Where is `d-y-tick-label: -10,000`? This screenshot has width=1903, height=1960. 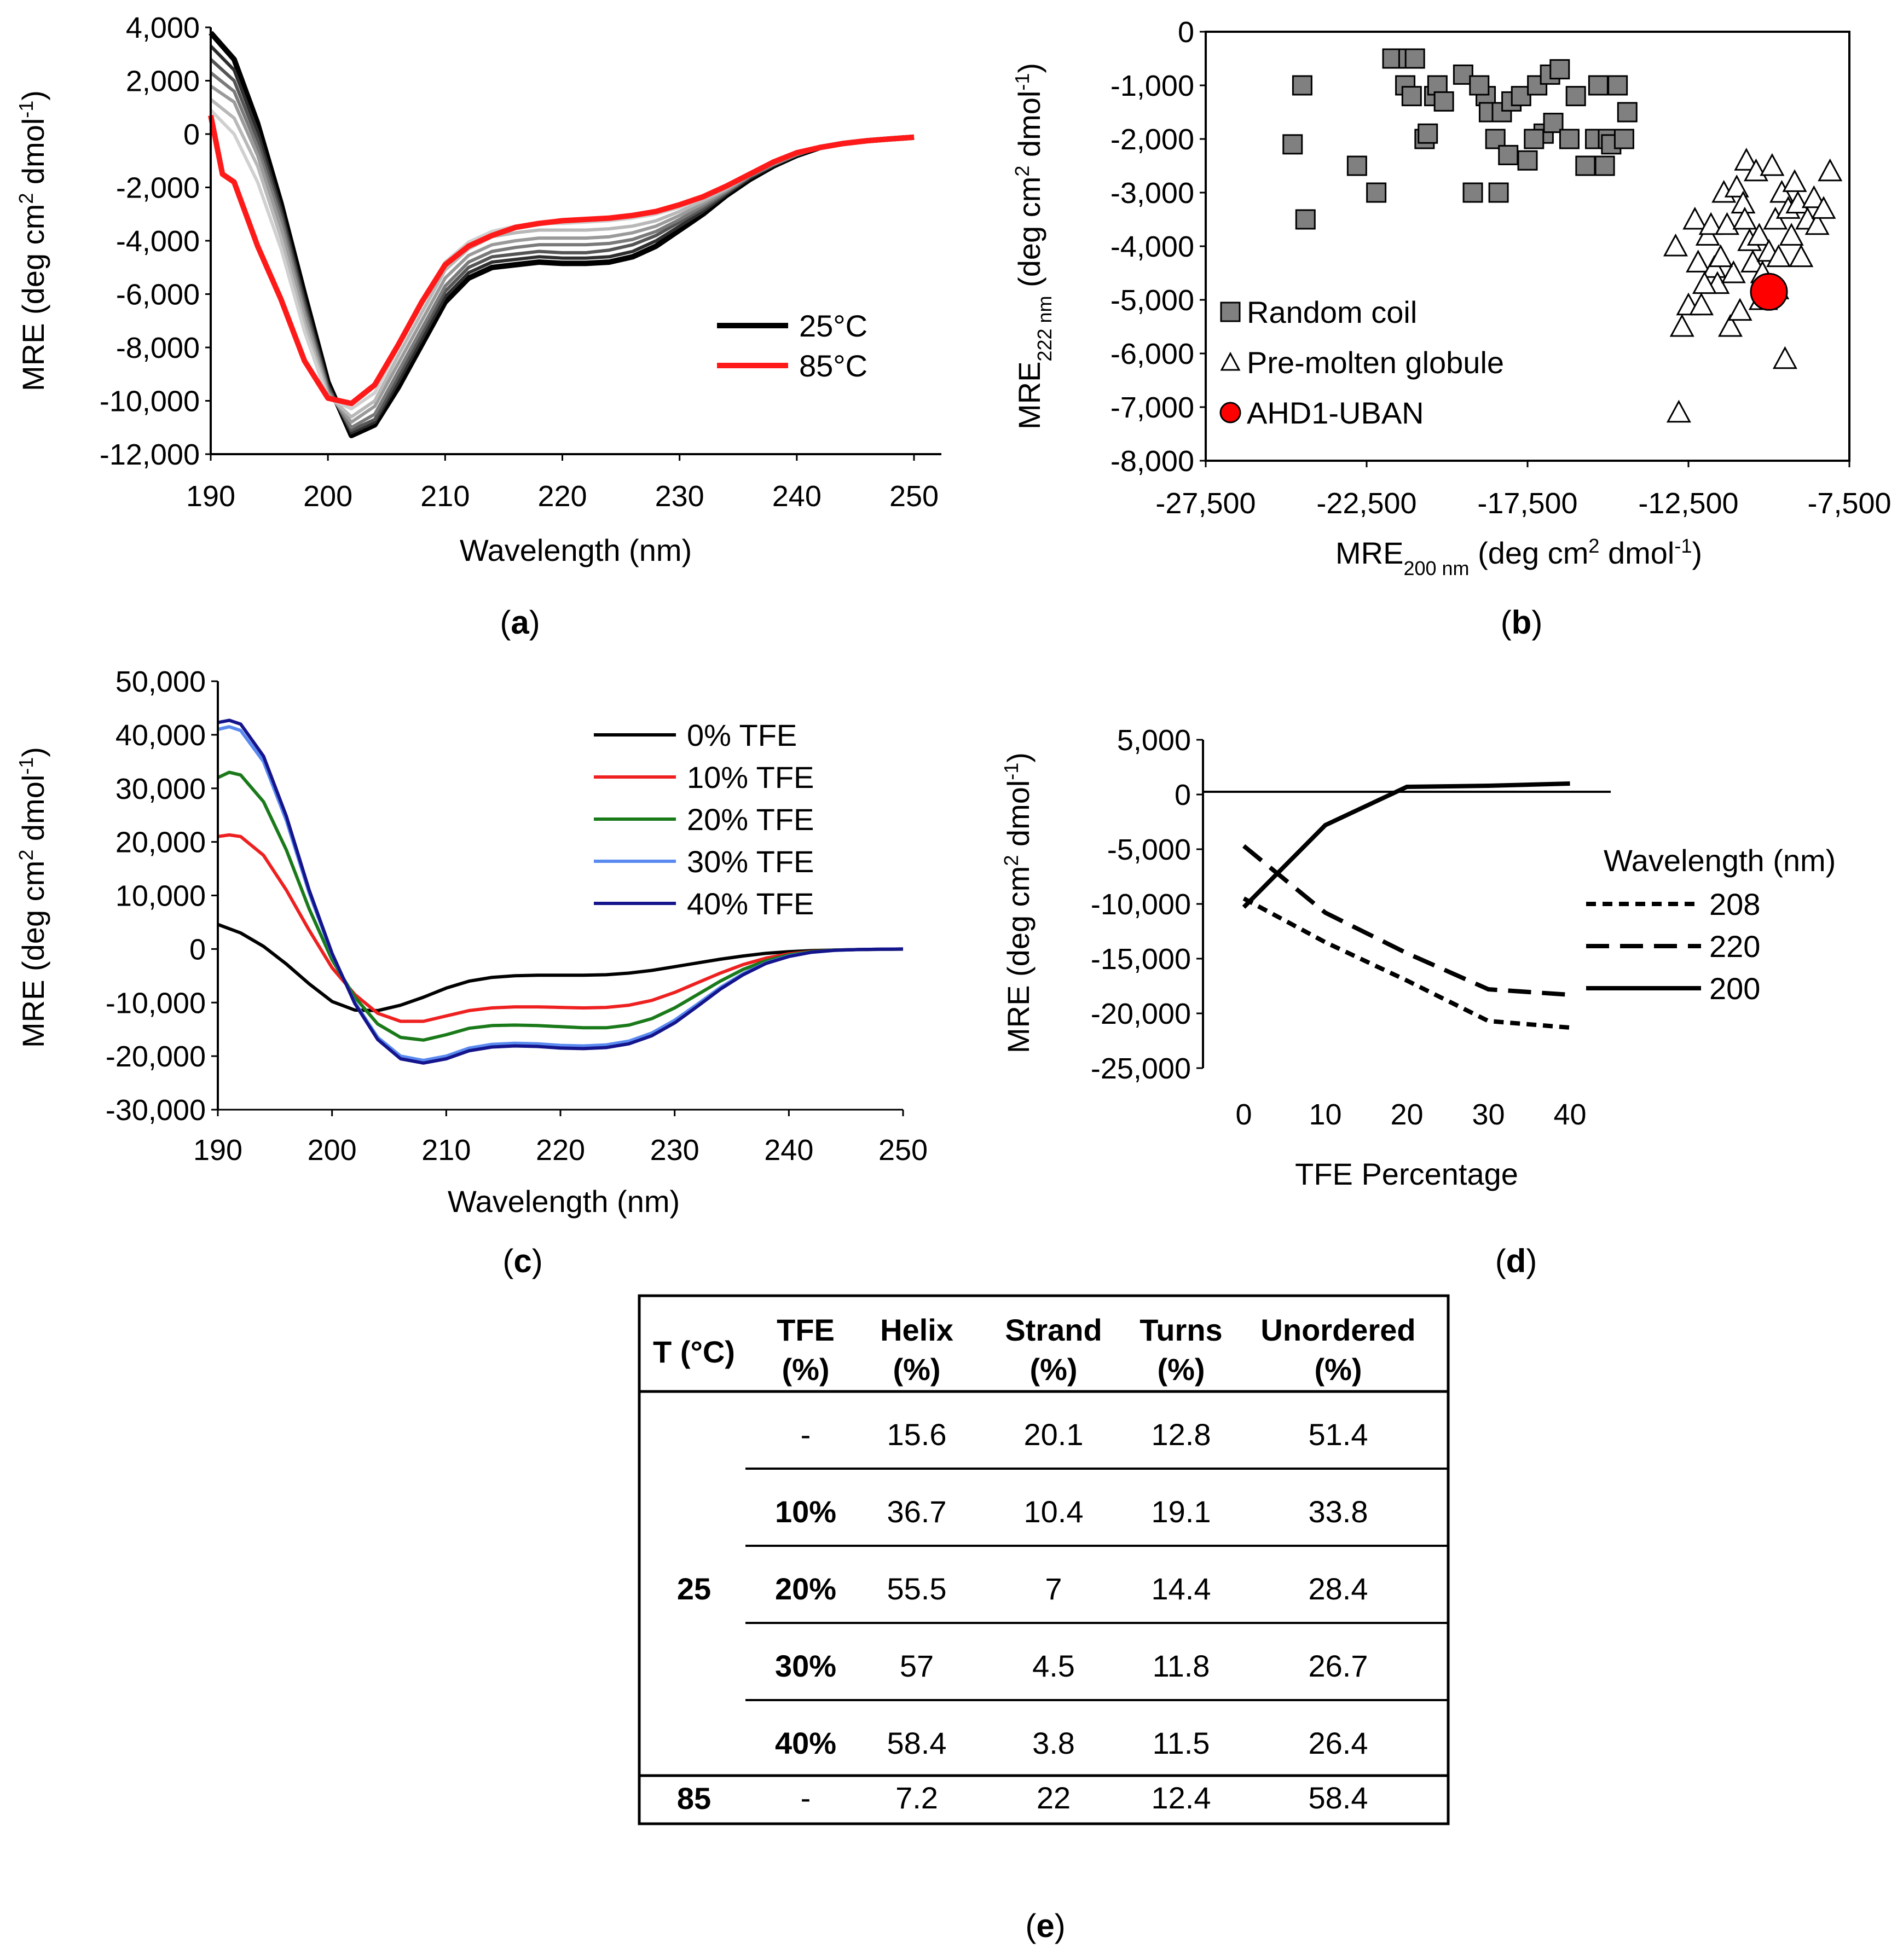
d-y-tick-label: -10,000 is located at coordinates (1141, 905).